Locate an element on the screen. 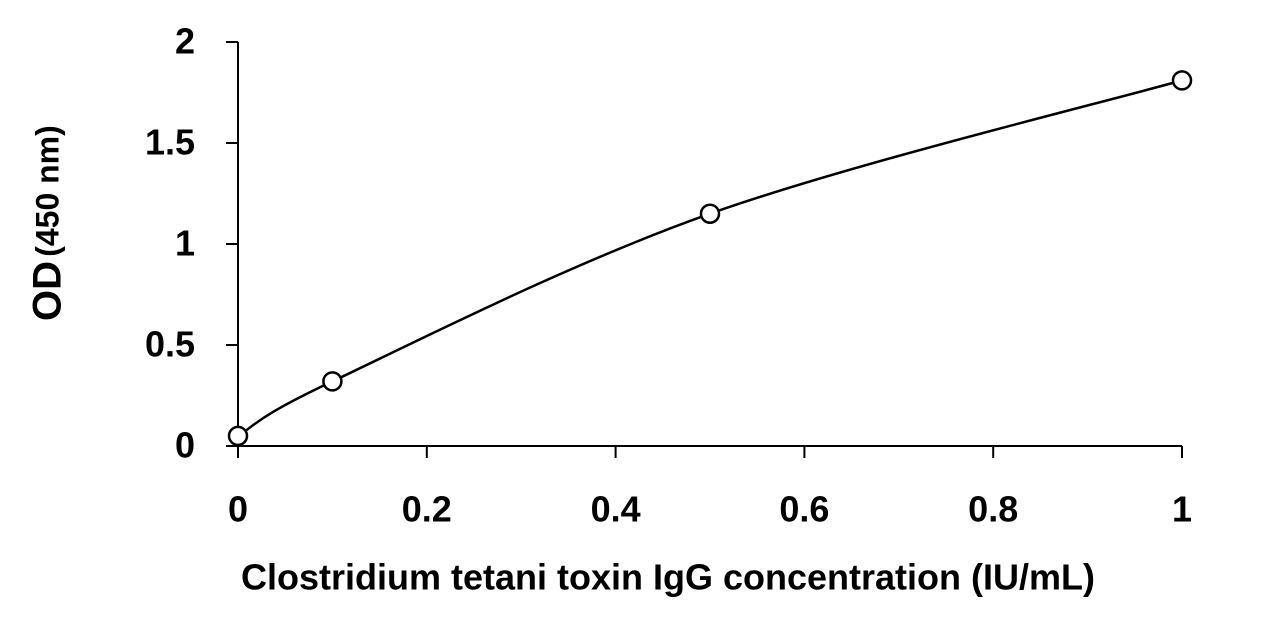  x-tick-label: 1 is located at coordinates (1182, 509).